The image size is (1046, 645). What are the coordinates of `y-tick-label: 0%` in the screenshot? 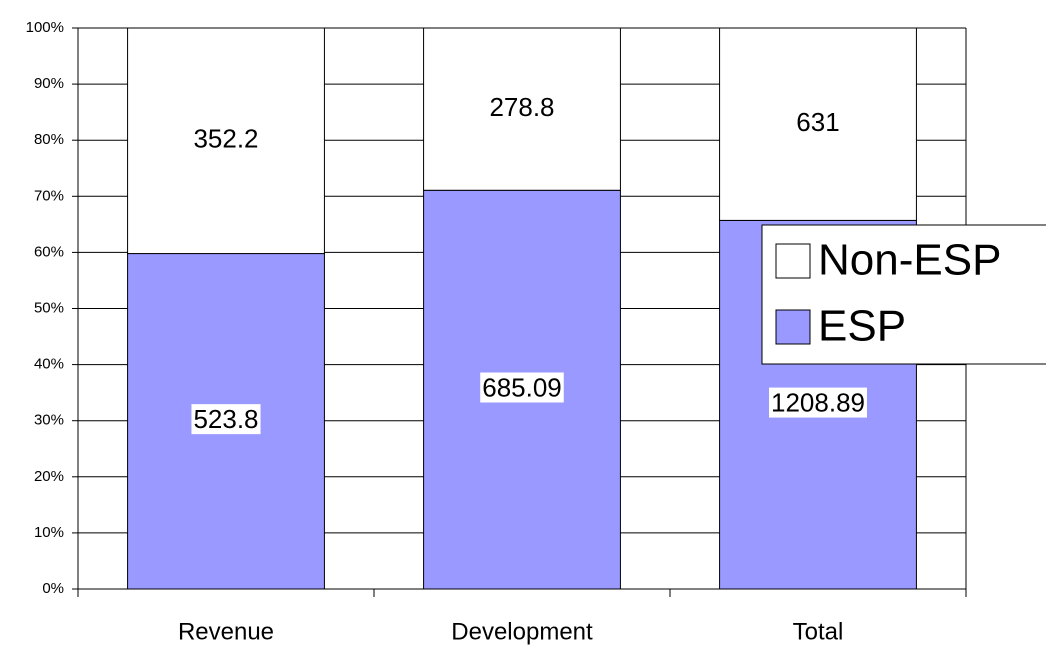 It's located at (53, 588).